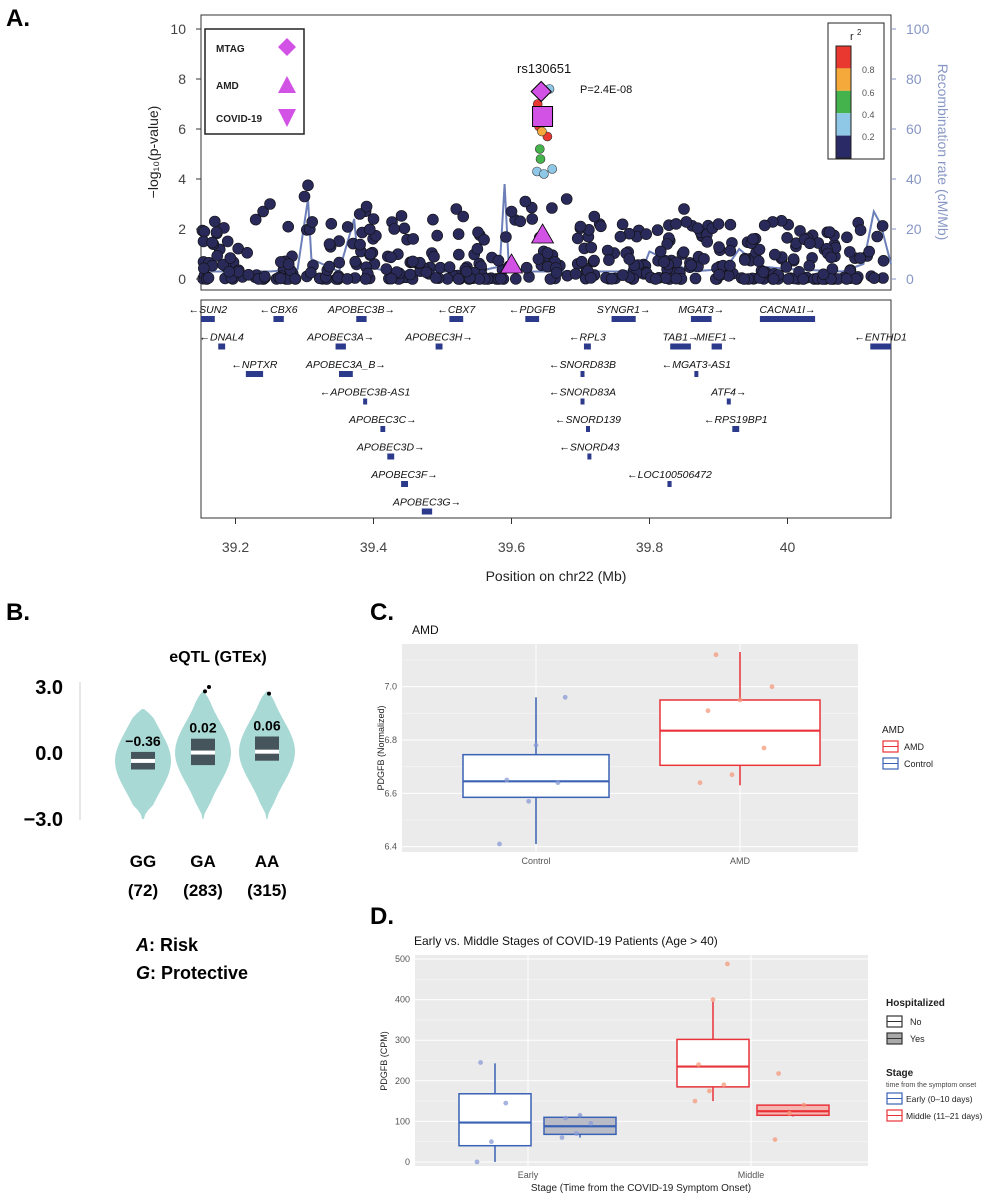 The width and height of the screenshot is (992, 1195). What do you see at coordinates (390, 740) in the screenshot?
I see `amd-y-tick-label: 6.8` at bounding box center [390, 740].